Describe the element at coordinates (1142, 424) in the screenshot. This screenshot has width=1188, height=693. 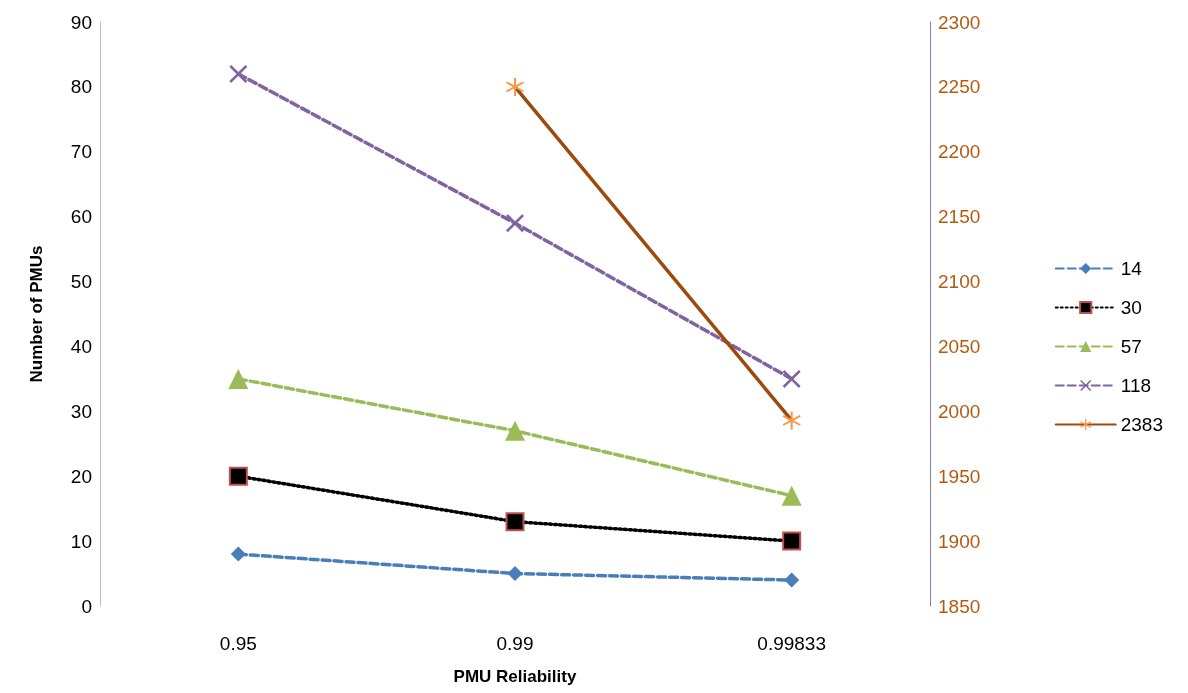
I see `legend-label: 2383` at that location.